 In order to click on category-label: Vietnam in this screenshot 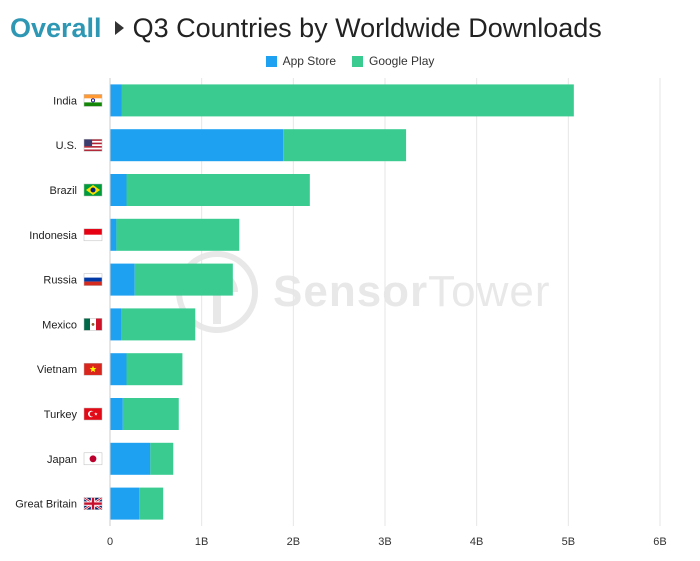, I will do `click(57, 370)`.